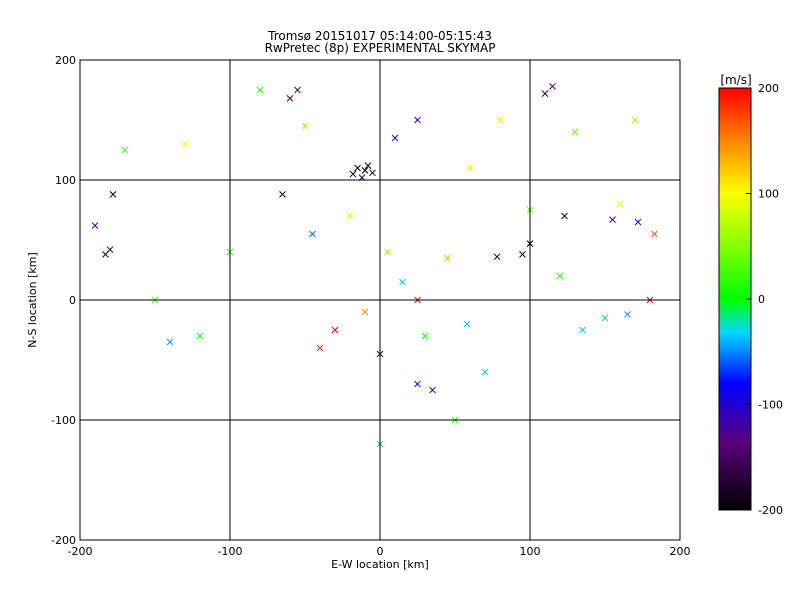 This screenshot has width=800, height=600. I want to click on x-axis-ticks: -200 -100 0 100 200, so click(379, 551).